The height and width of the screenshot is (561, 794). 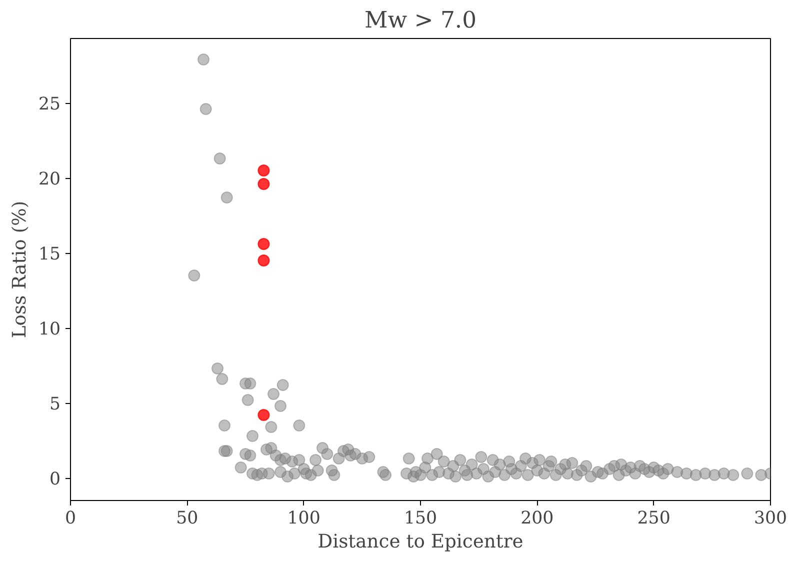 What do you see at coordinates (421, 518) in the screenshot?
I see `x-tick-label: 150` at bounding box center [421, 518].